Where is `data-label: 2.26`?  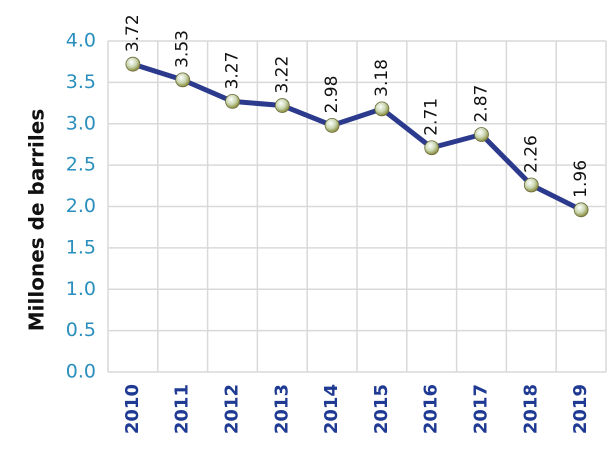 data-label: 2.26 is located at coordinates (531, 154).